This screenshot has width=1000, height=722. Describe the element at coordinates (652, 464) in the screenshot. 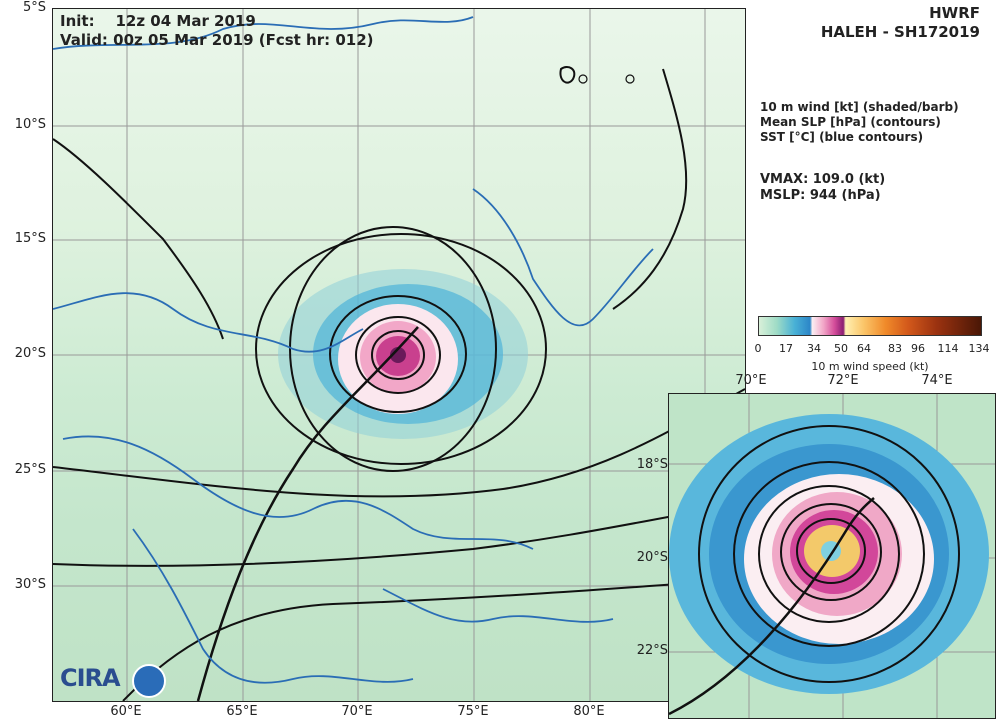

I see `inset-lat-18s: 18°S` at that location.